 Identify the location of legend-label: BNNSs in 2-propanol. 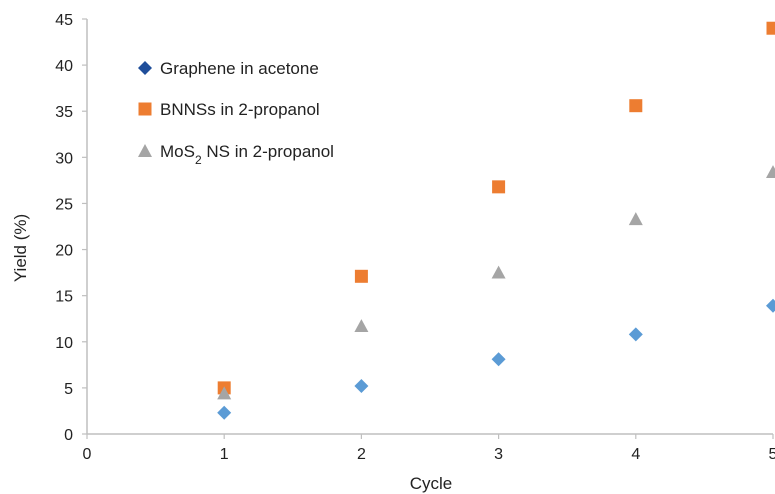
(240, 109).